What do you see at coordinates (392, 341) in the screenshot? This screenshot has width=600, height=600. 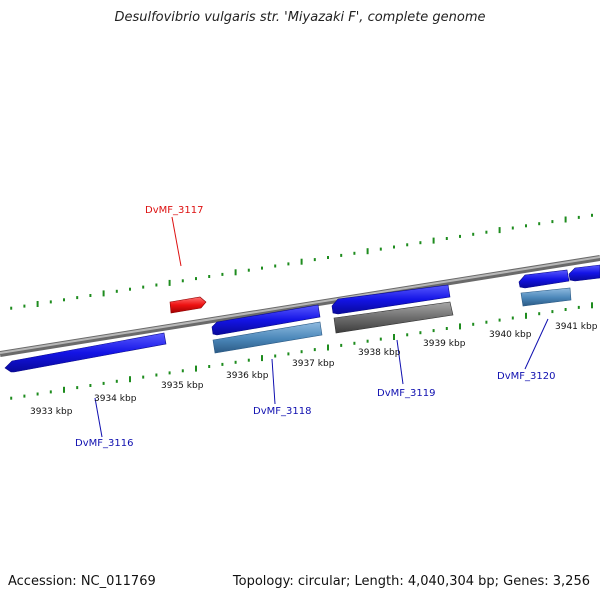 I see `gene-dvmf-3119: DvMF_3119` at bounding box center [392, 341].